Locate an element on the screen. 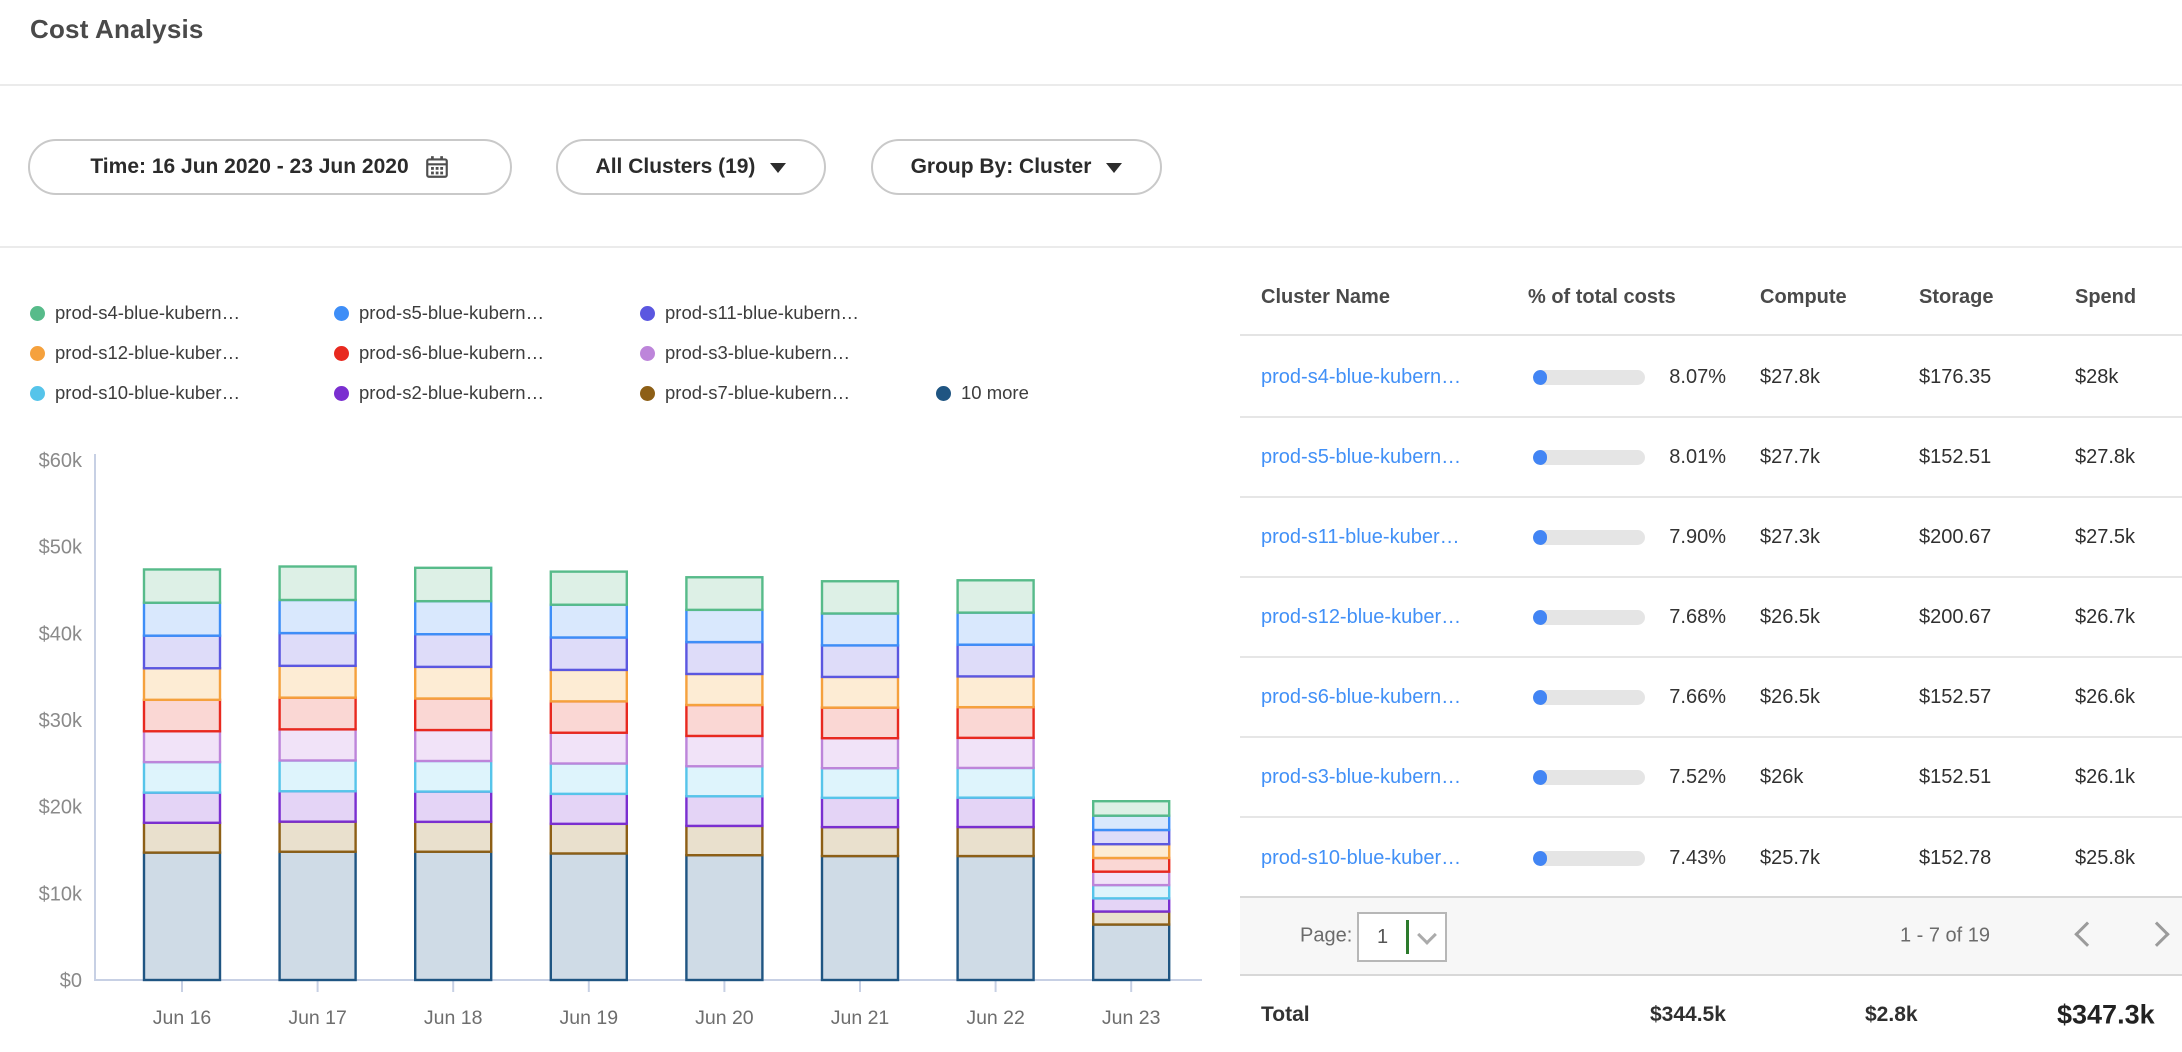 The width and height of the screenshot is (2182, 1052). bar-segment-jun-23-prod-s2-blue-kubern is located at coordinates (1131, 905).